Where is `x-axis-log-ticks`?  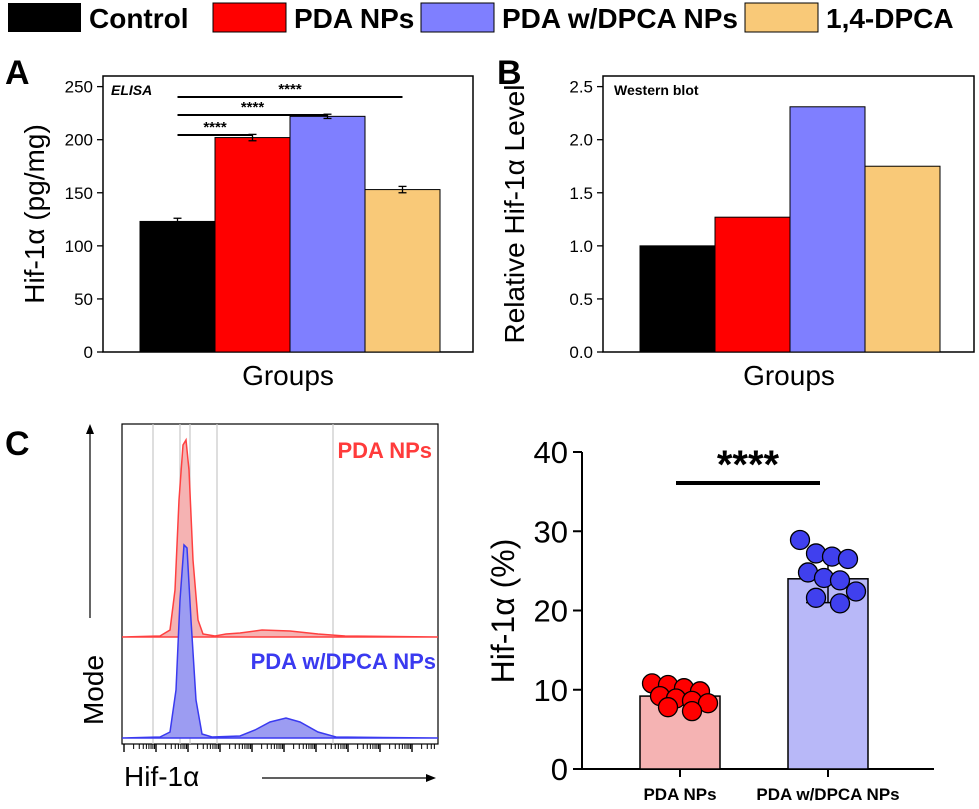
x-axis-log-ticks is located at coordinates (279, 748).